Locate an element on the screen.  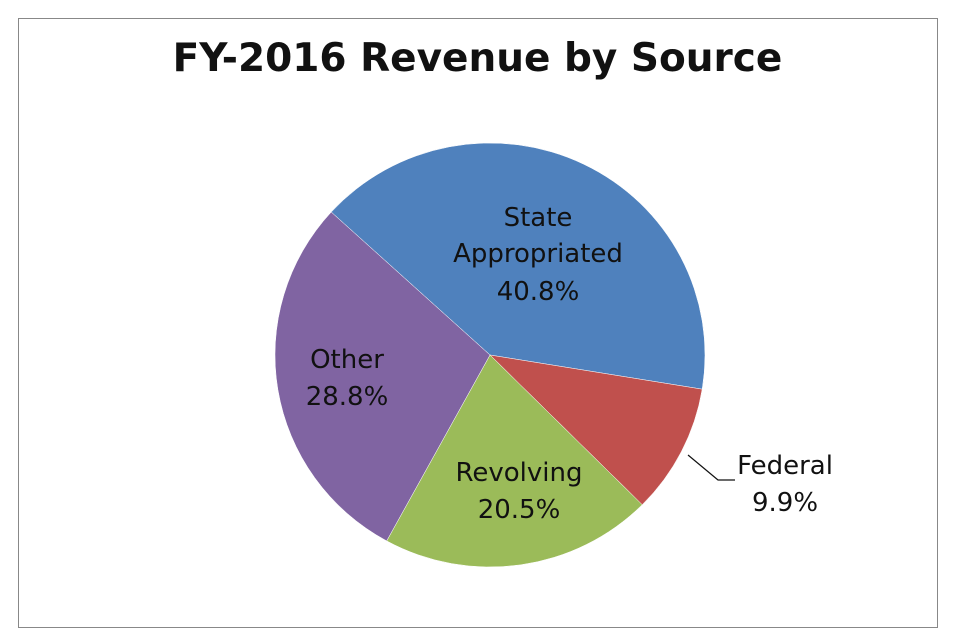
slice-value: 20.5% is located at coordinates (519, 510).